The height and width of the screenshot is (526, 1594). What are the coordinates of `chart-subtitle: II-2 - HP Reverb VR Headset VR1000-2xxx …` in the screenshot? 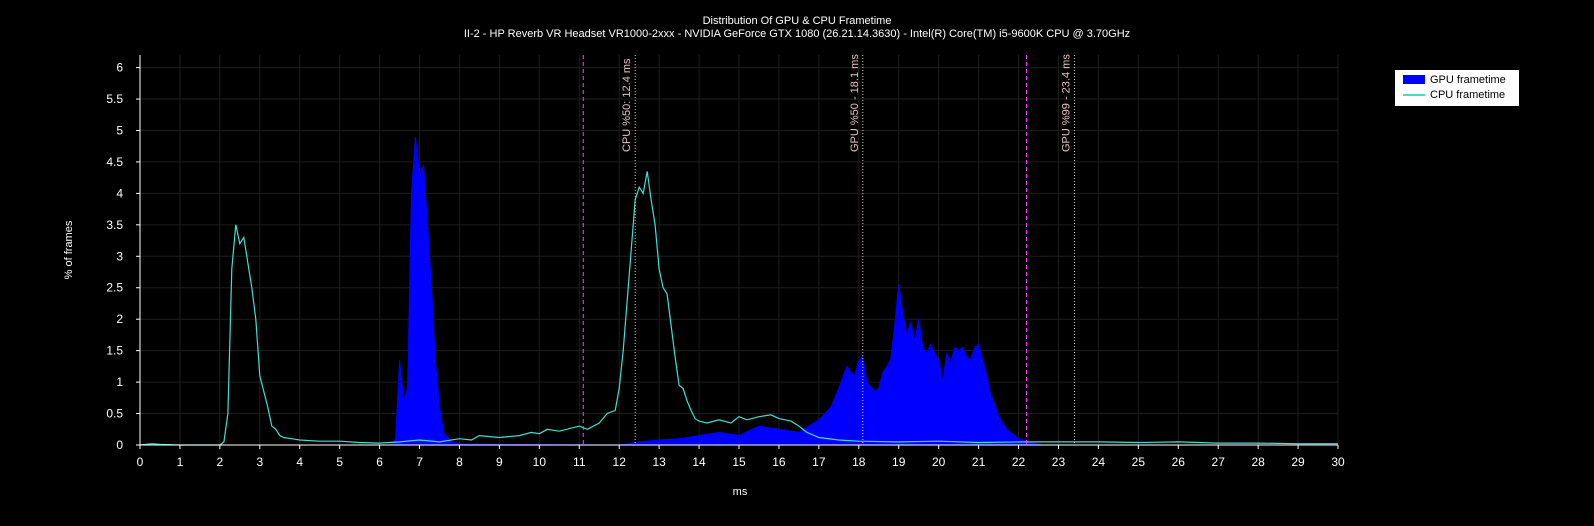 It's located at (797, 34).